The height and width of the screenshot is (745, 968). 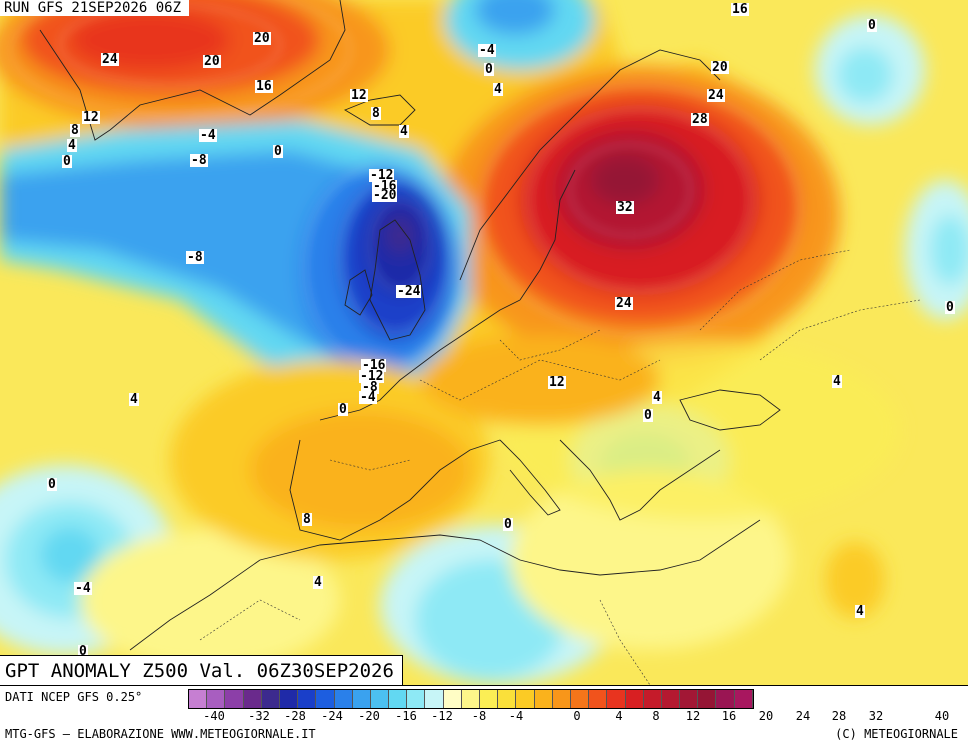 I want to click on label-8-iceland: 8, so click(x=376, y=113).